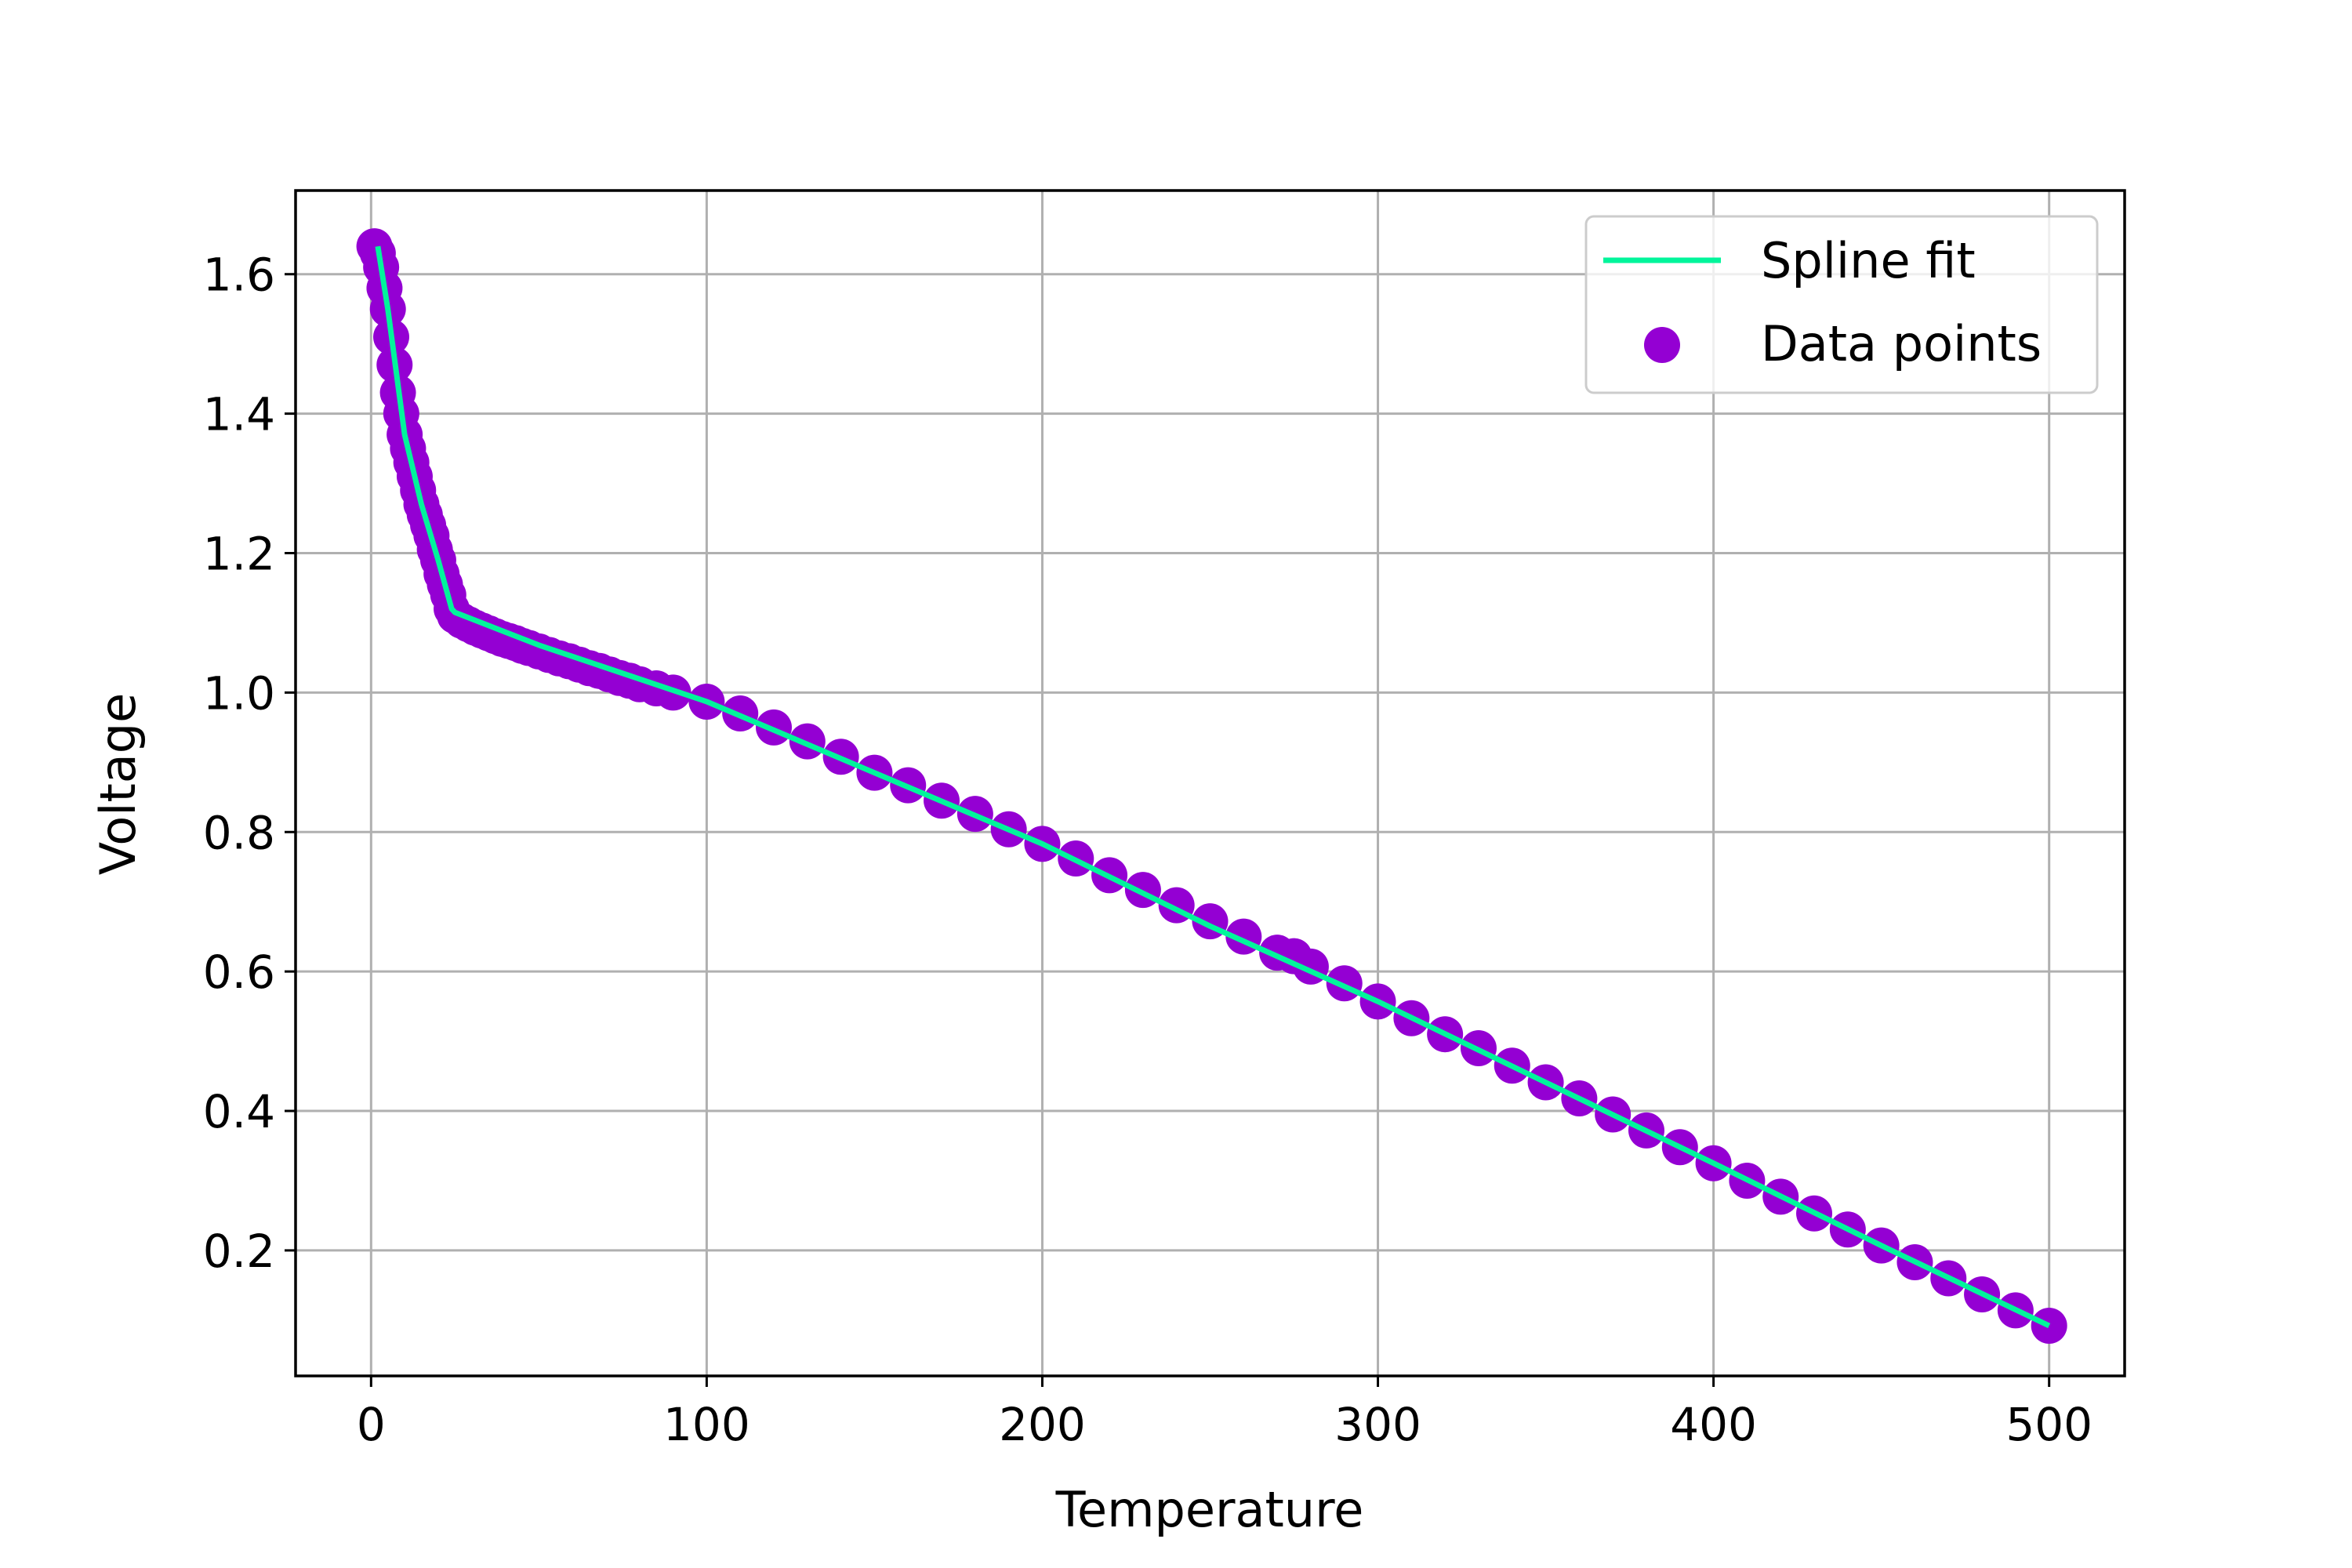  Describe the element at coordinates (1042, 1424) in the screenshot. I see `x-tick-label: 200` at that location.